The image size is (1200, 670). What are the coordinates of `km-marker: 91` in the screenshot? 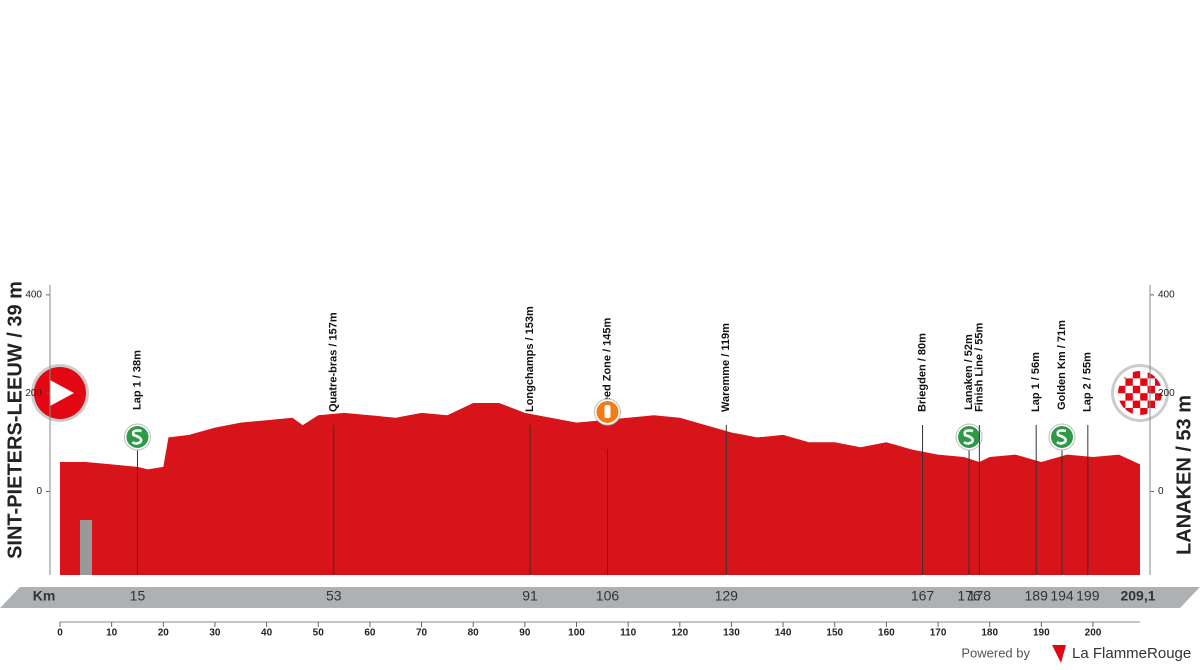 It's located at (530, 596).